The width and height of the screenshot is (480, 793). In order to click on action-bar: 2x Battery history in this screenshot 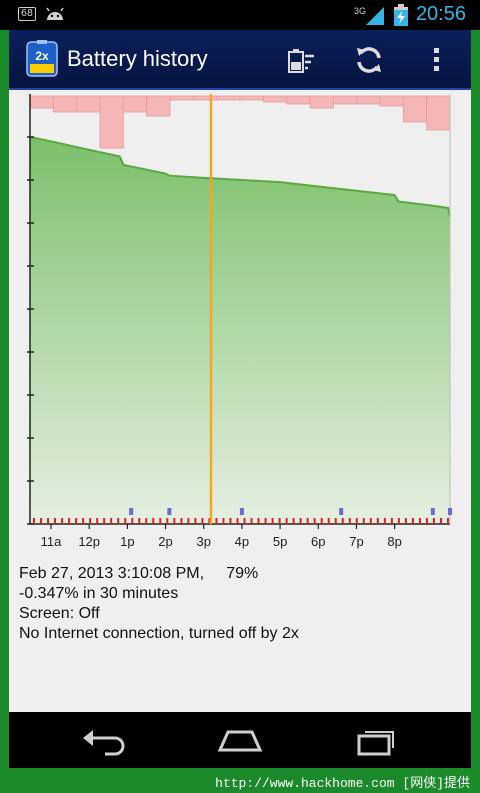, I will do `click(240, 60)`.